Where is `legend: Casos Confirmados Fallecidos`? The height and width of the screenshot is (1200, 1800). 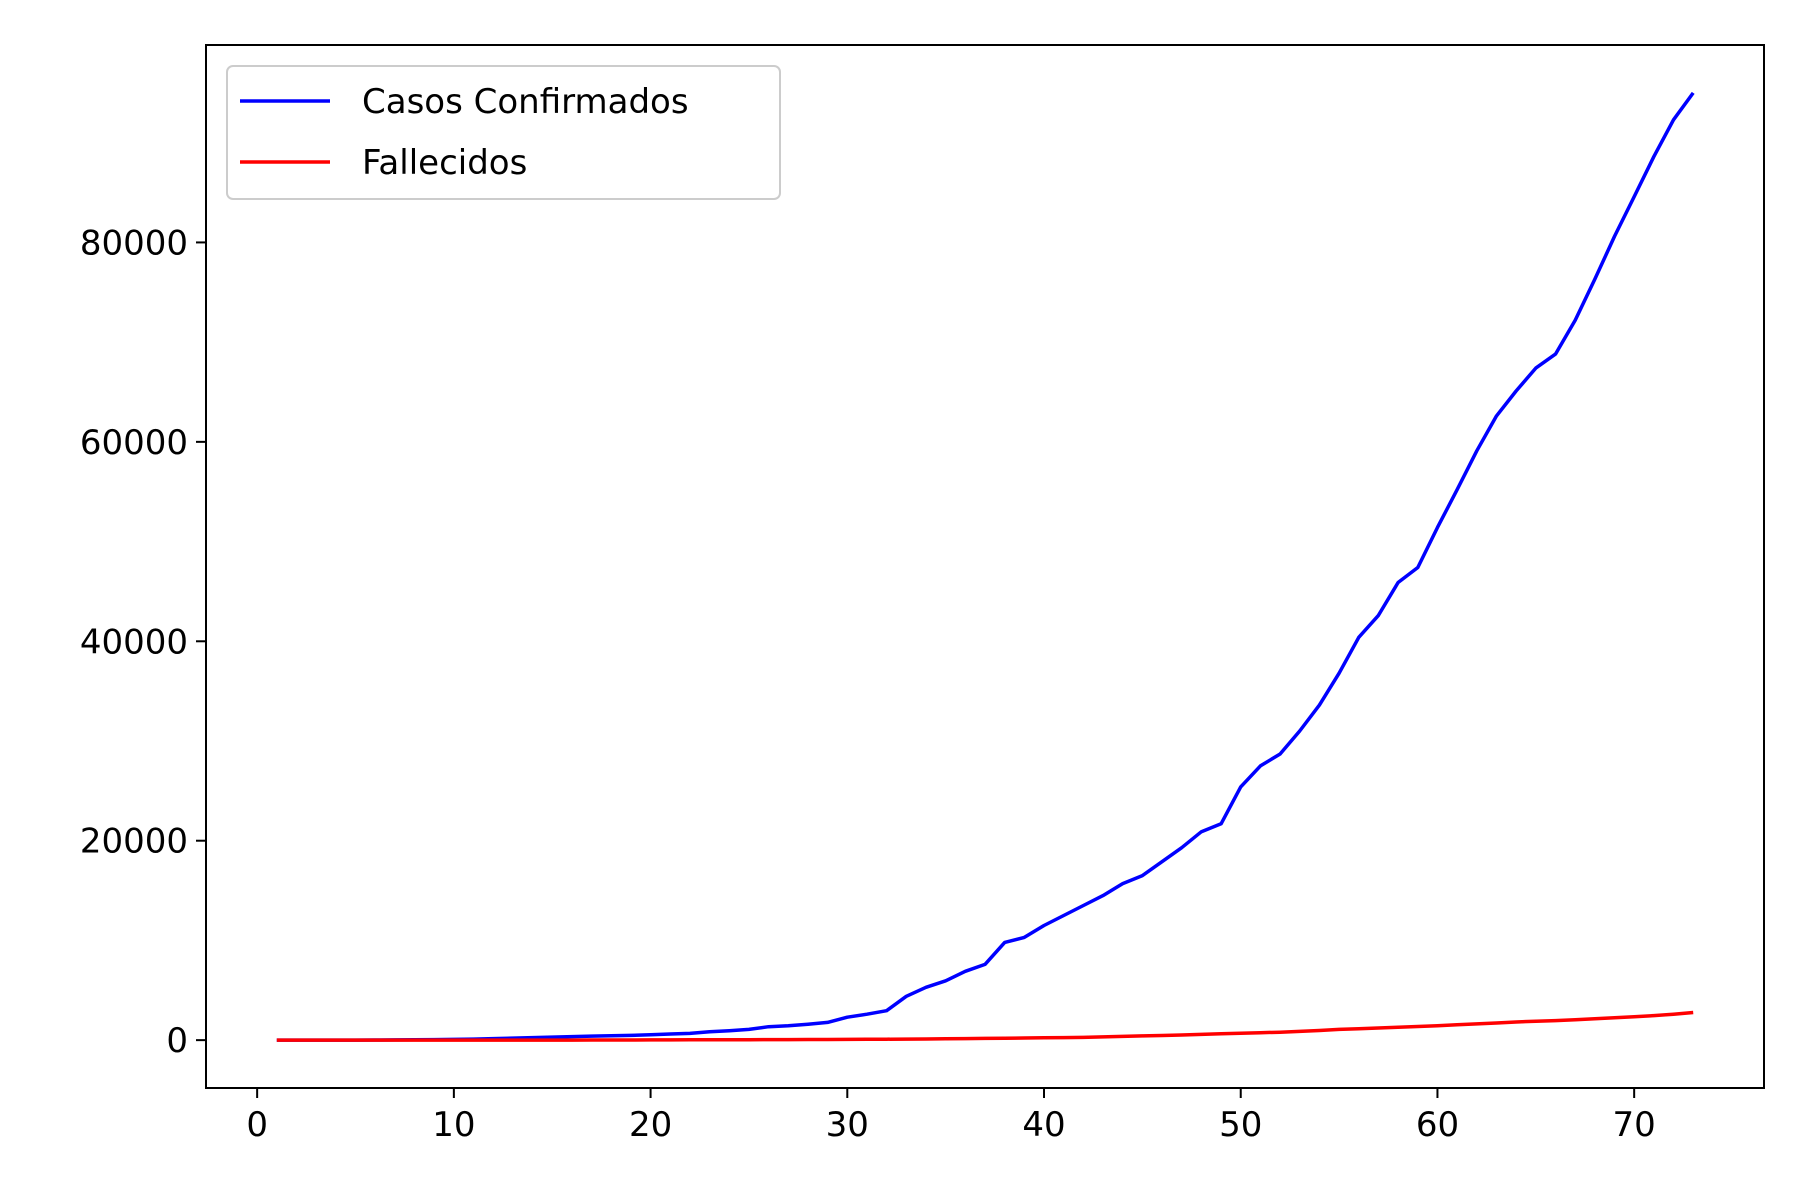
legend: Casos Confirmados Fallecidos is located at coordinates (503, 132).